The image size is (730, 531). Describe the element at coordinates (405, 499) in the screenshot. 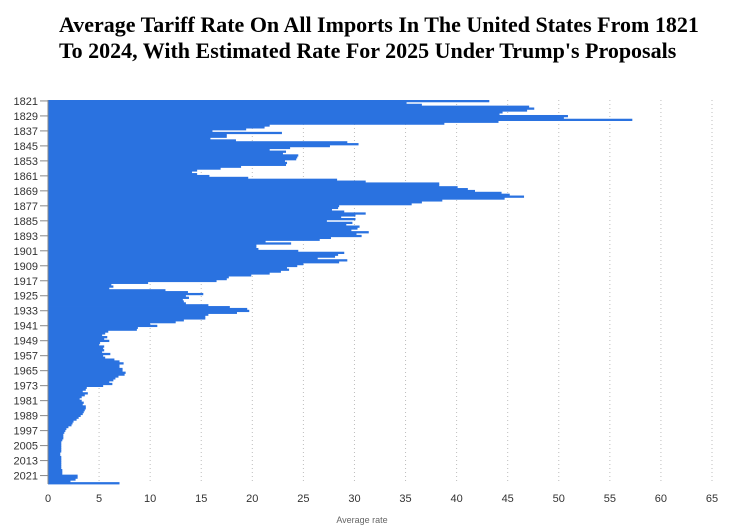

I see `x-tick-label: 35` at that location.